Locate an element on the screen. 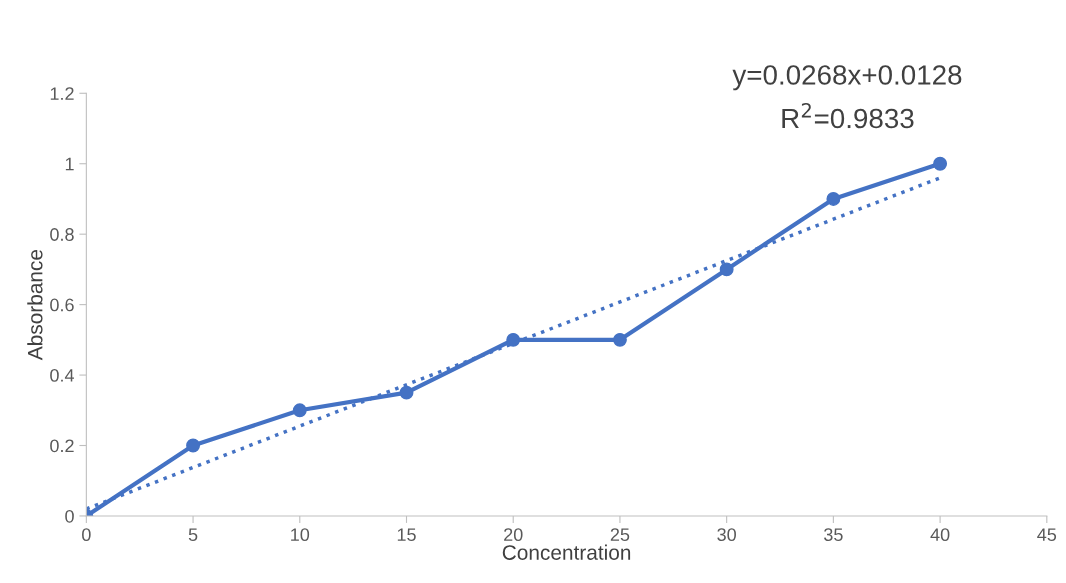 The image size is (1066, 583). y-tick-label: 0.6 is located at coordinates (62, 305).